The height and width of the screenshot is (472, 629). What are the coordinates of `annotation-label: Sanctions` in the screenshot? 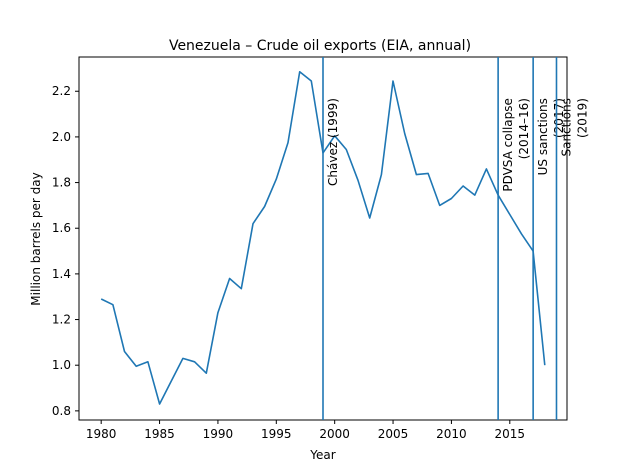 It's located at (567, 127).